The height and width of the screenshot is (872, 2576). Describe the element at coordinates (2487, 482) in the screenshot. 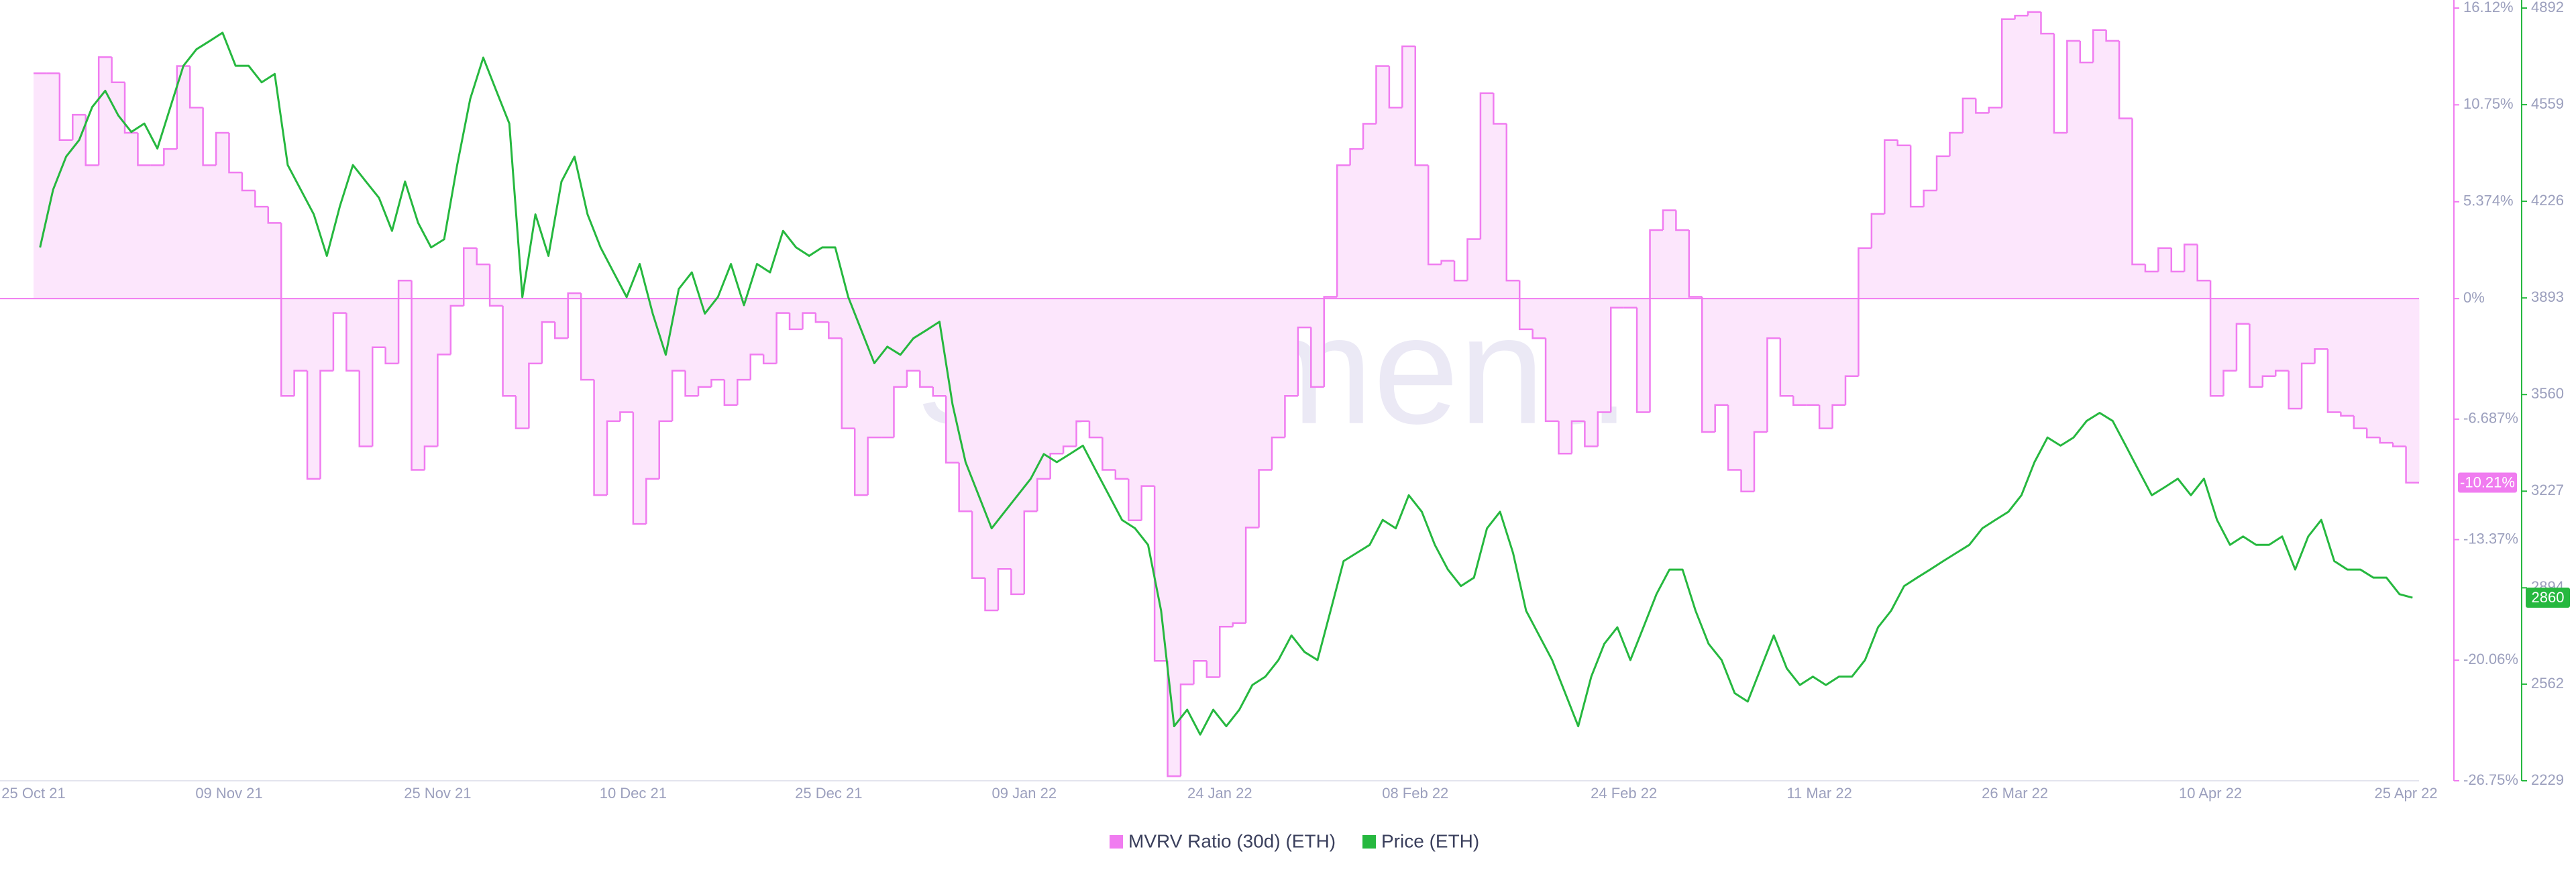

I see `last-value-label: -10.21%` at that location.